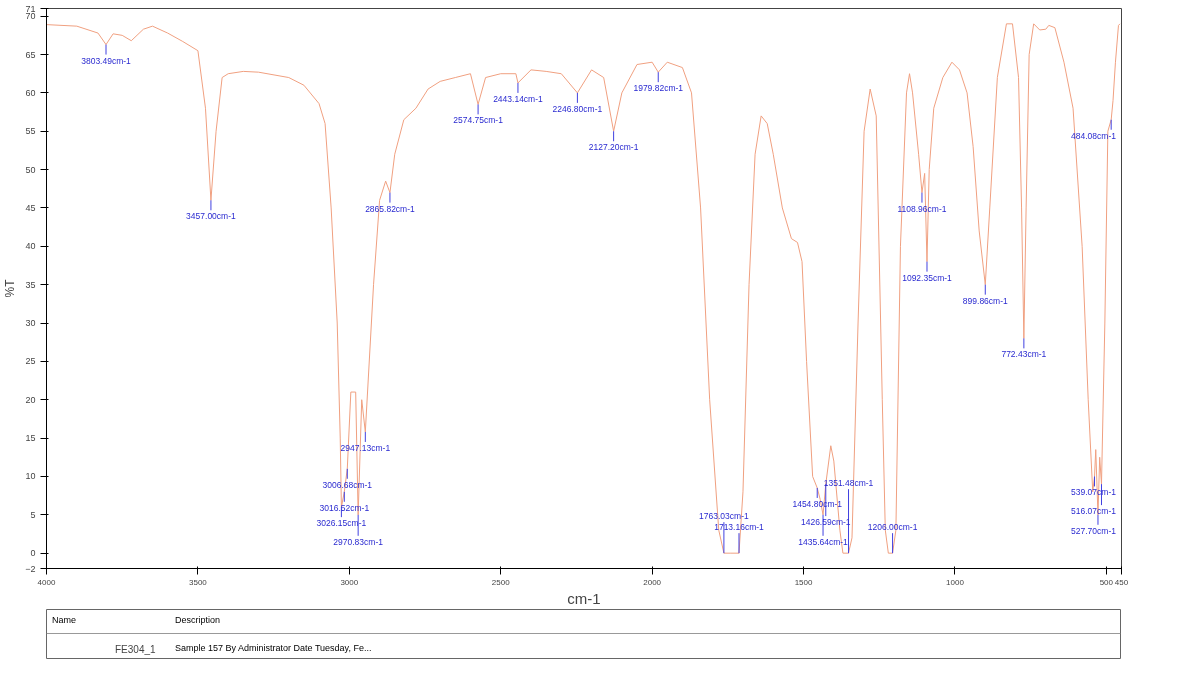 The image size is (1195, 686). Describe the element at coordinates (613, 147) in the screenshot. I see `annotation: 2127.20cm-1` at that location.